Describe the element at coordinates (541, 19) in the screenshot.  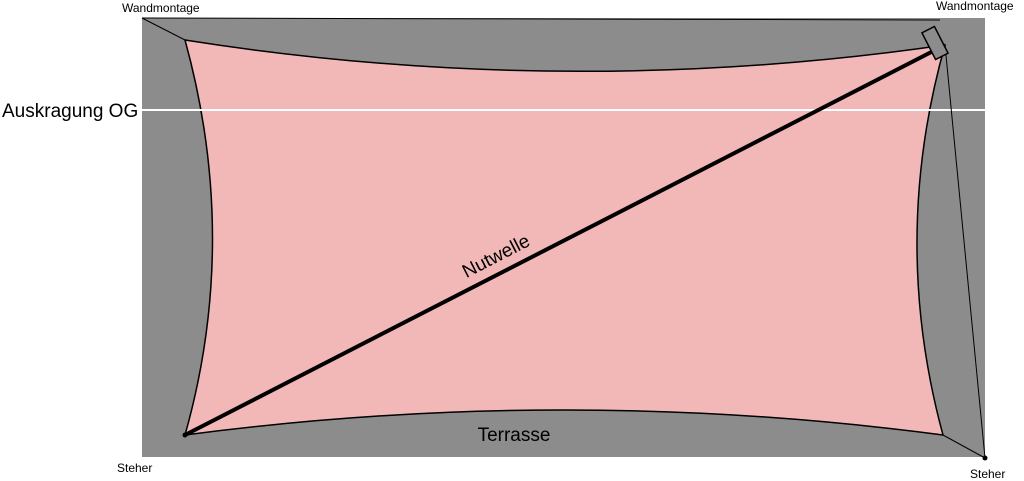
I see `wall-edge` at that location.